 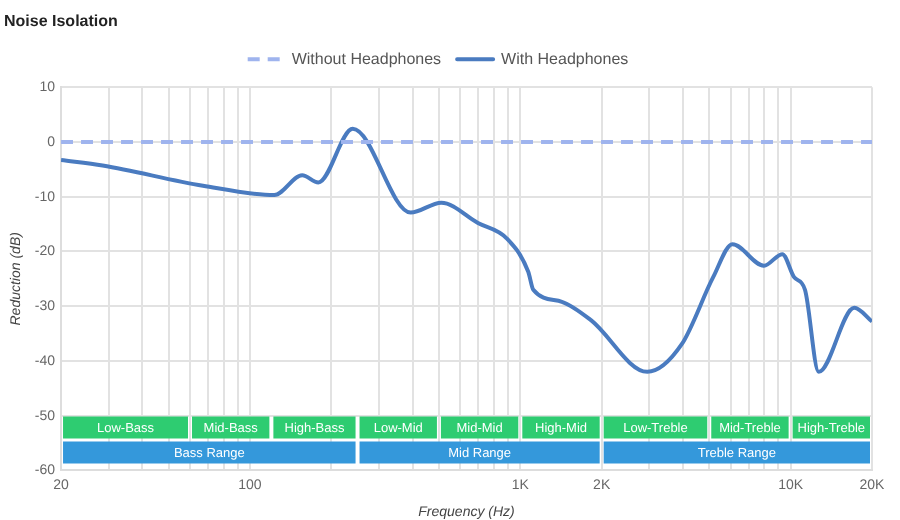 What do you see at coordinates (366, 58) in the screenshot?
I see `legend-label: Without Headphones` at bounding box center [366, 58].